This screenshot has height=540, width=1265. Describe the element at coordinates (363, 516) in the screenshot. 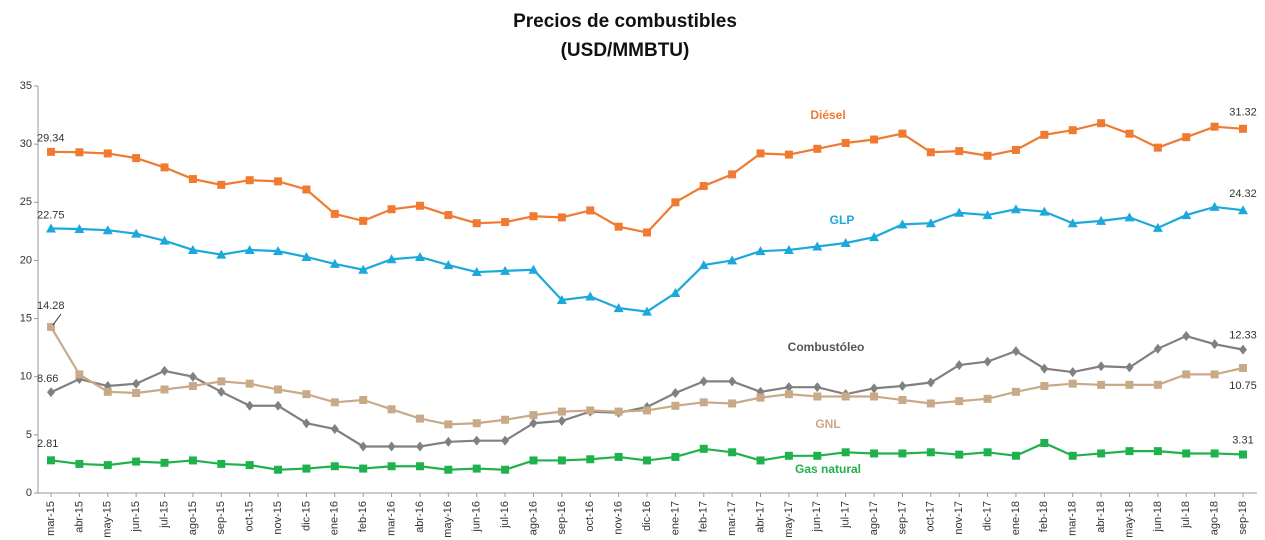

I see `x-tick-label: feb-16` at that location.